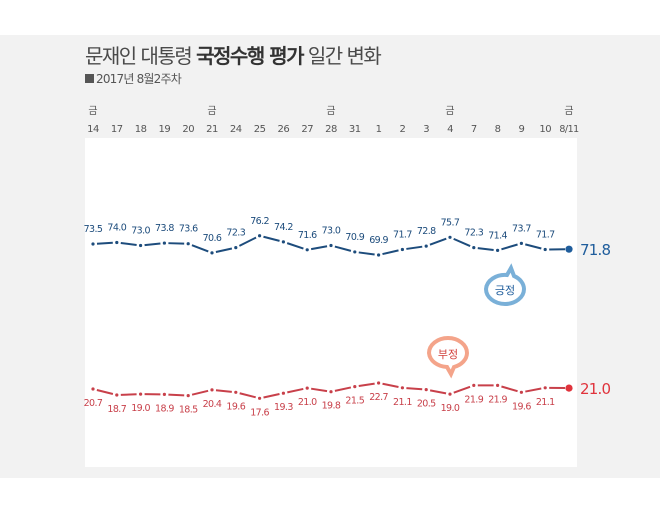 Image resolution: width=660 pixels, height=510 pixels. I want to click on chart-title: 문재인 대통령 국정수행 평가 일간 변화, so click(233, 54).